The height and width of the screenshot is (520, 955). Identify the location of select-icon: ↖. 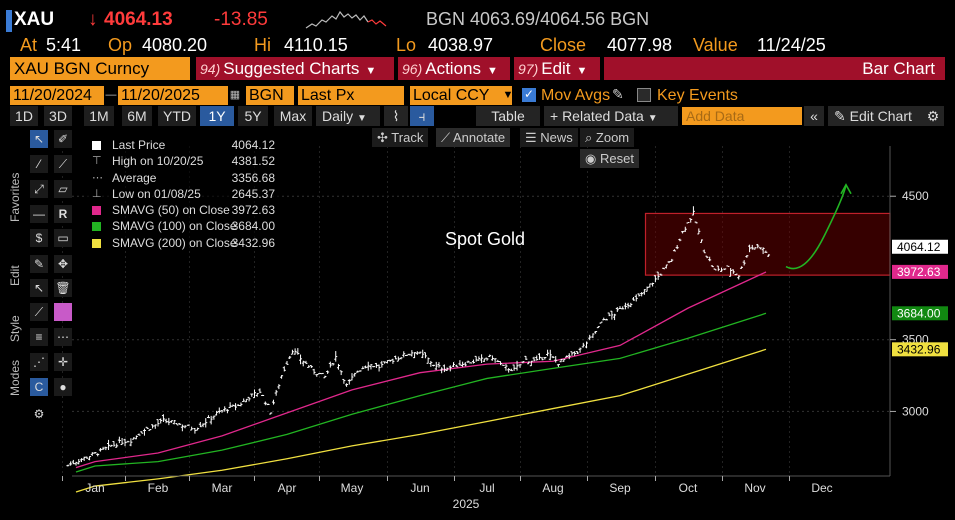
(39, 288).